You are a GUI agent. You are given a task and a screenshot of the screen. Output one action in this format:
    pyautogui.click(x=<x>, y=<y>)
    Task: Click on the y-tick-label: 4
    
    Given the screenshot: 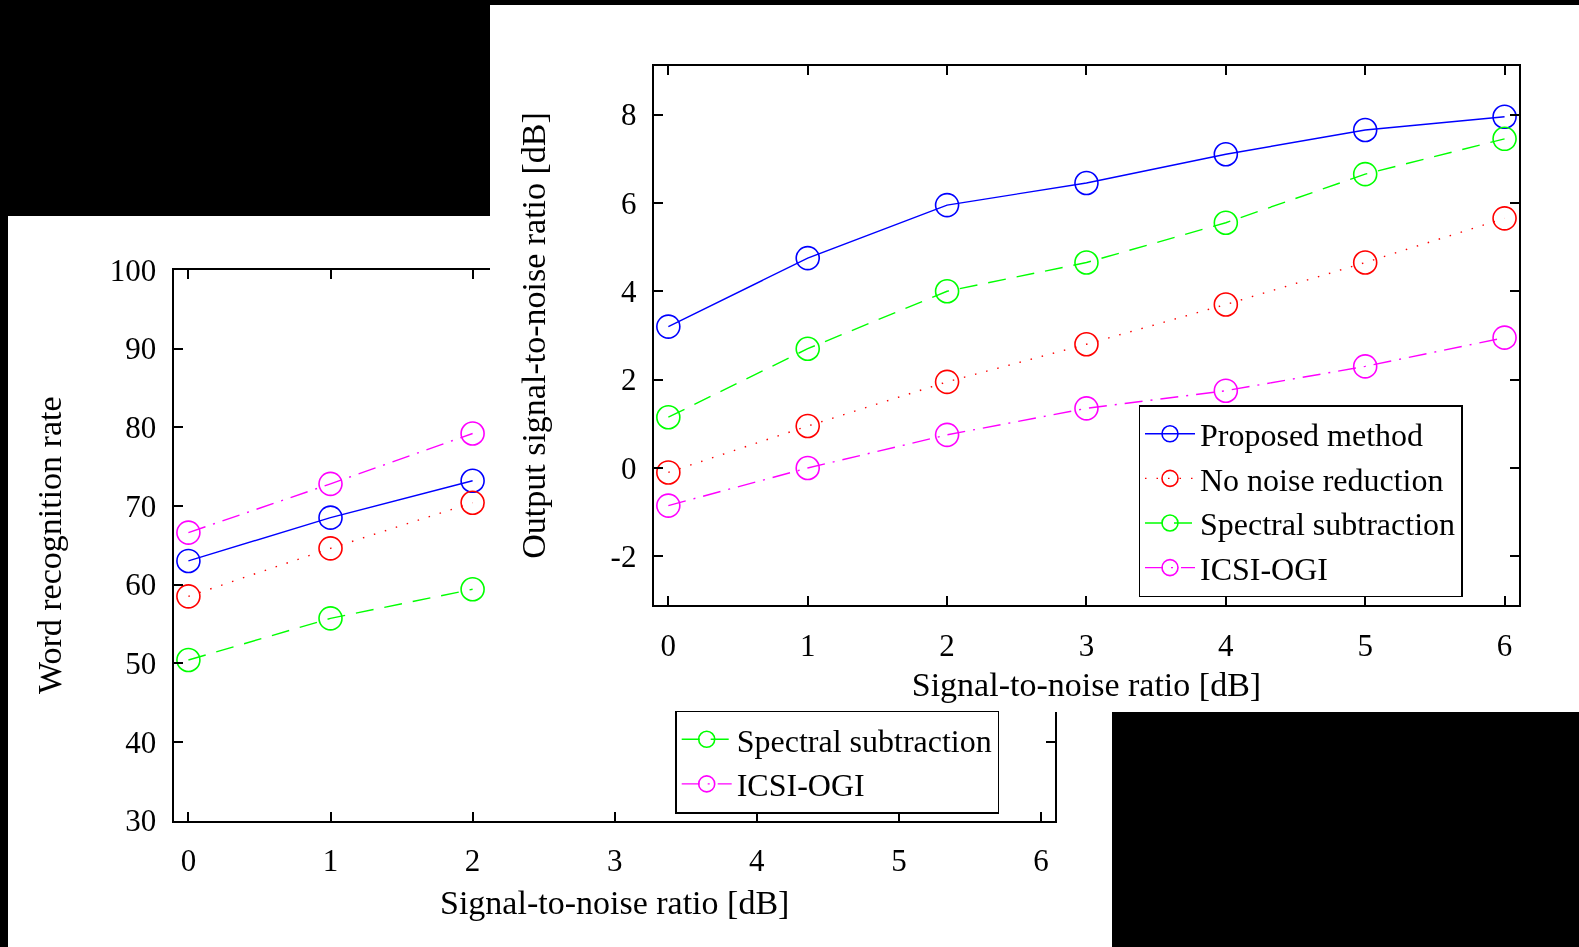 What is the action you would take?
    pyautogui.click(x=628, y=292)
    